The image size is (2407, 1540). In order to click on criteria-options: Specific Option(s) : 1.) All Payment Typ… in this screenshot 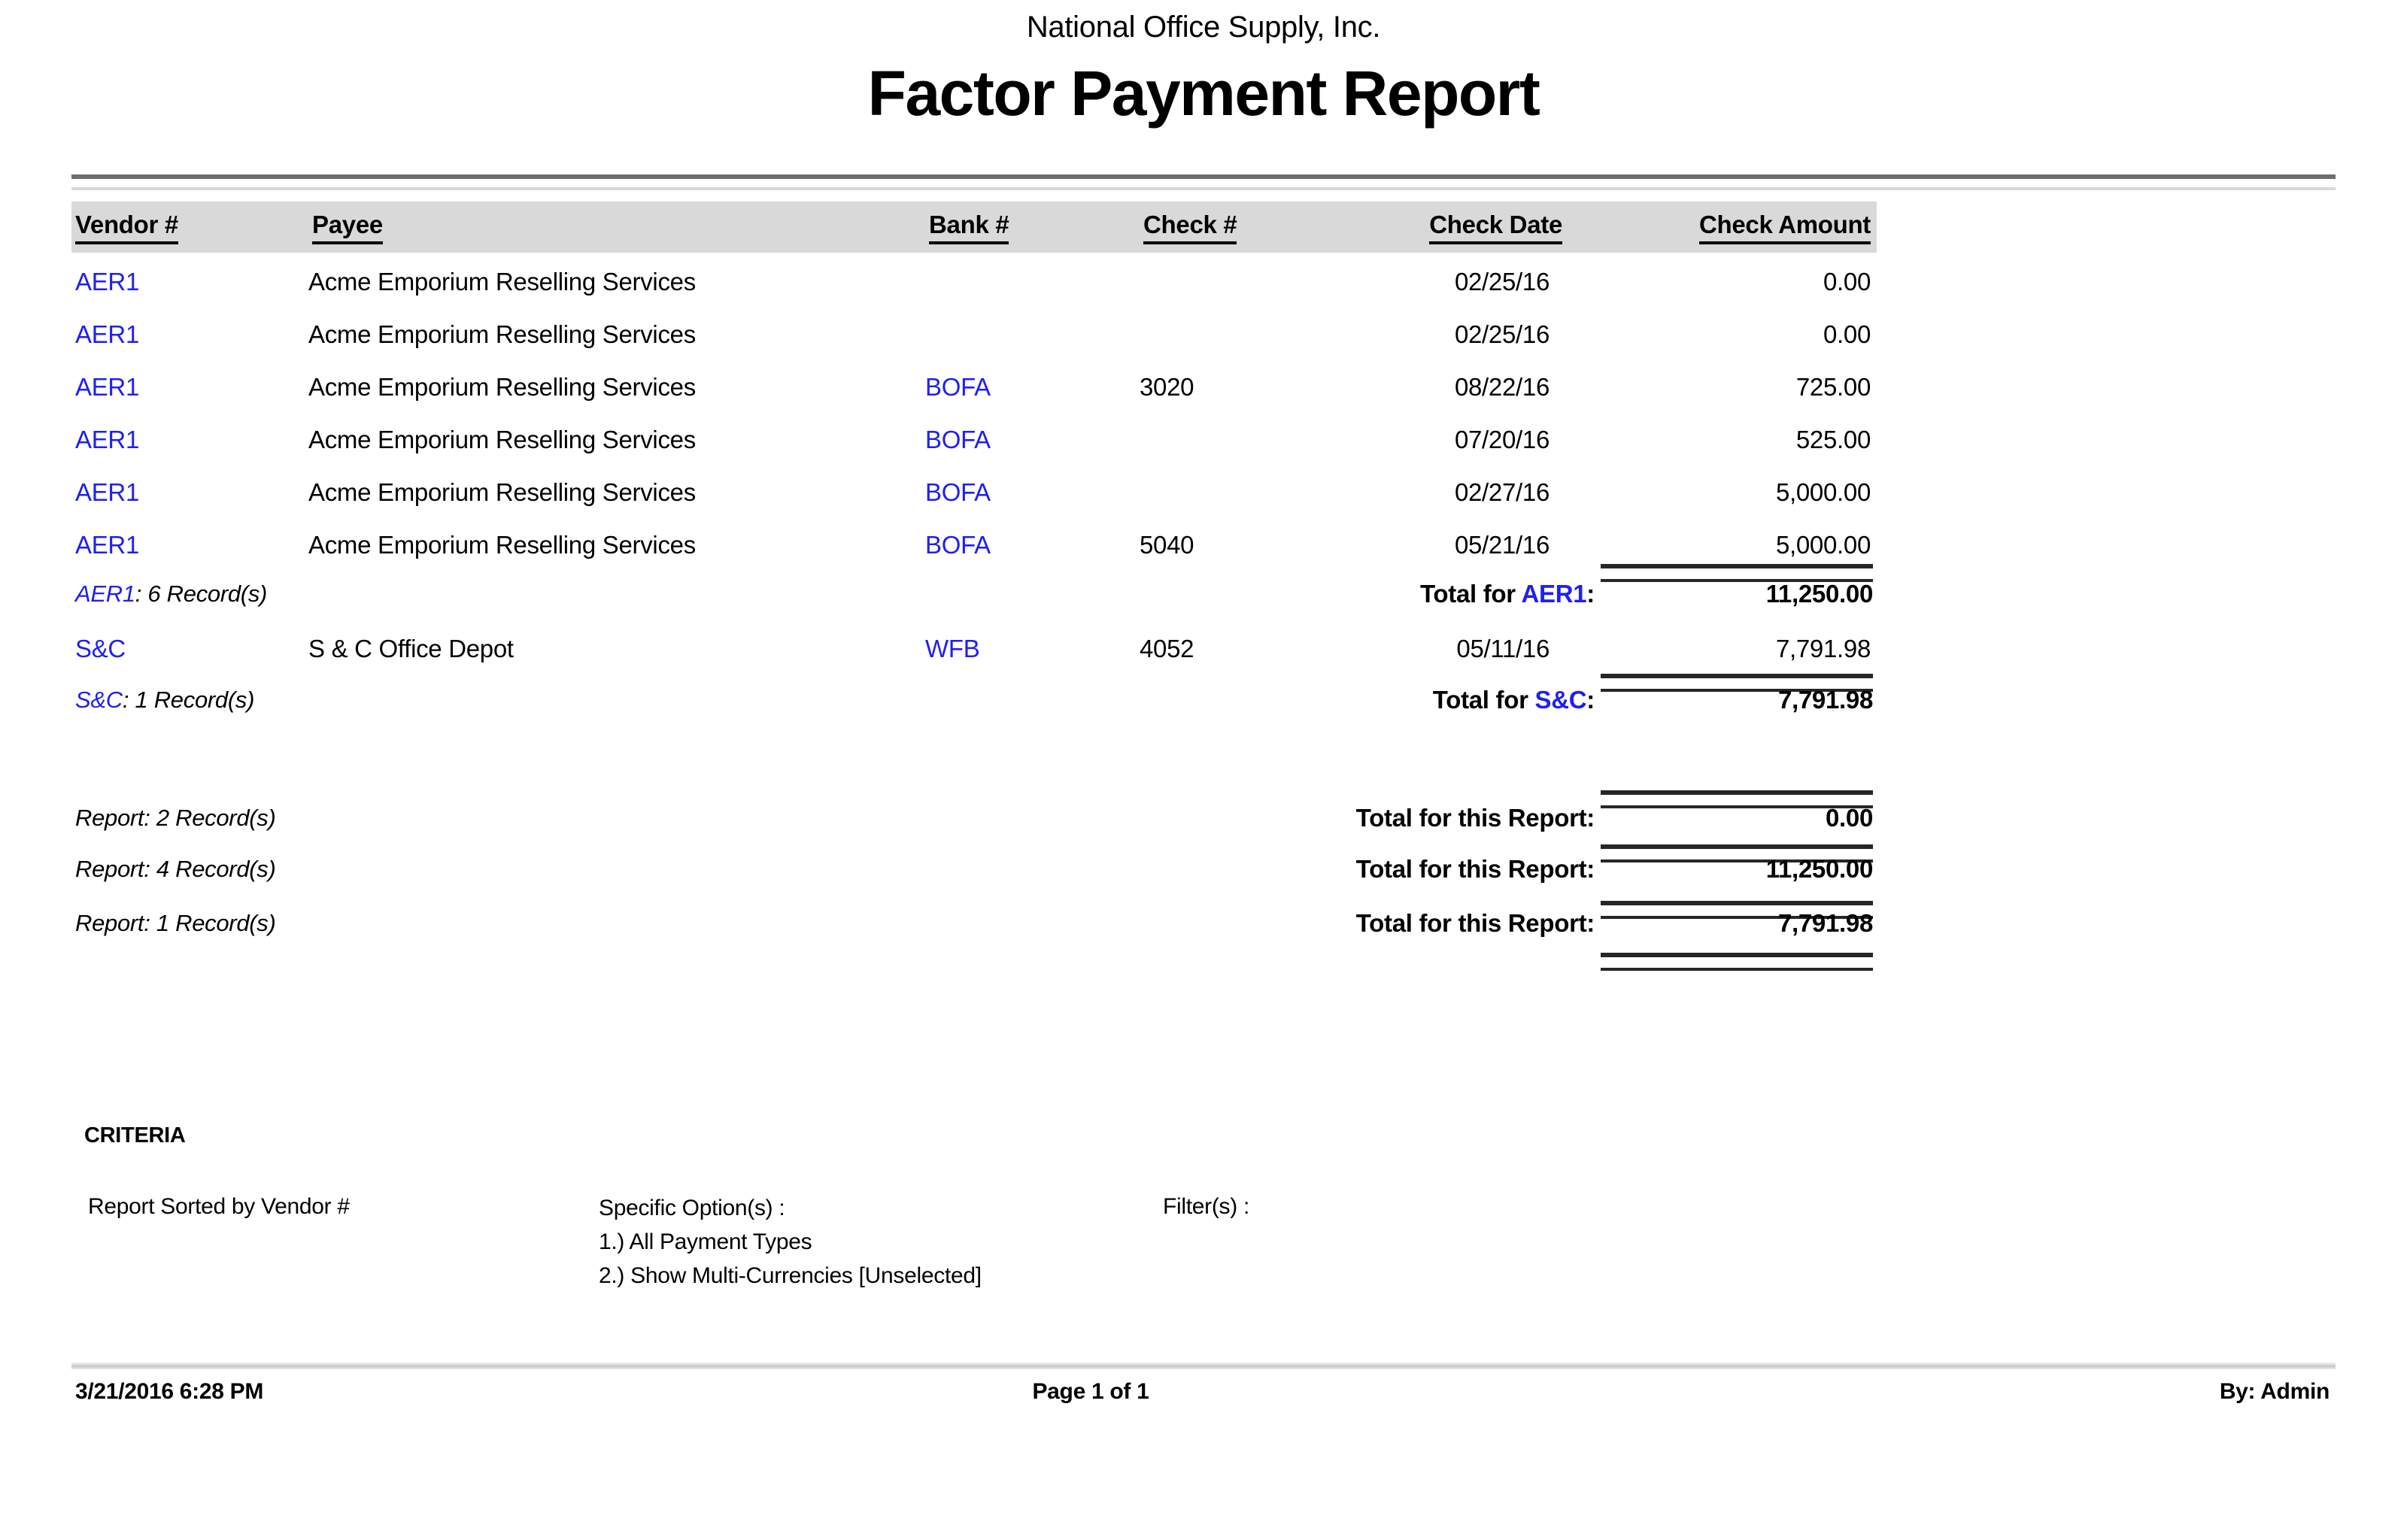, I will do `click(790, 1242)`.